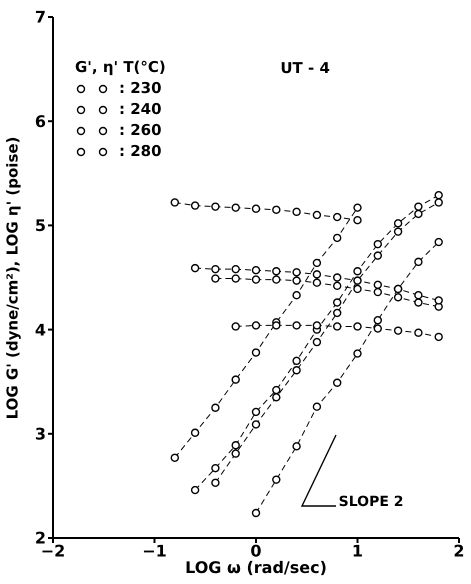 The width and height of the screenshot is (471, 584). What do you see at coordinates (40, 17) in the screenshot?
I see `y-tick-label: 7` at bounding box center [40, 17].